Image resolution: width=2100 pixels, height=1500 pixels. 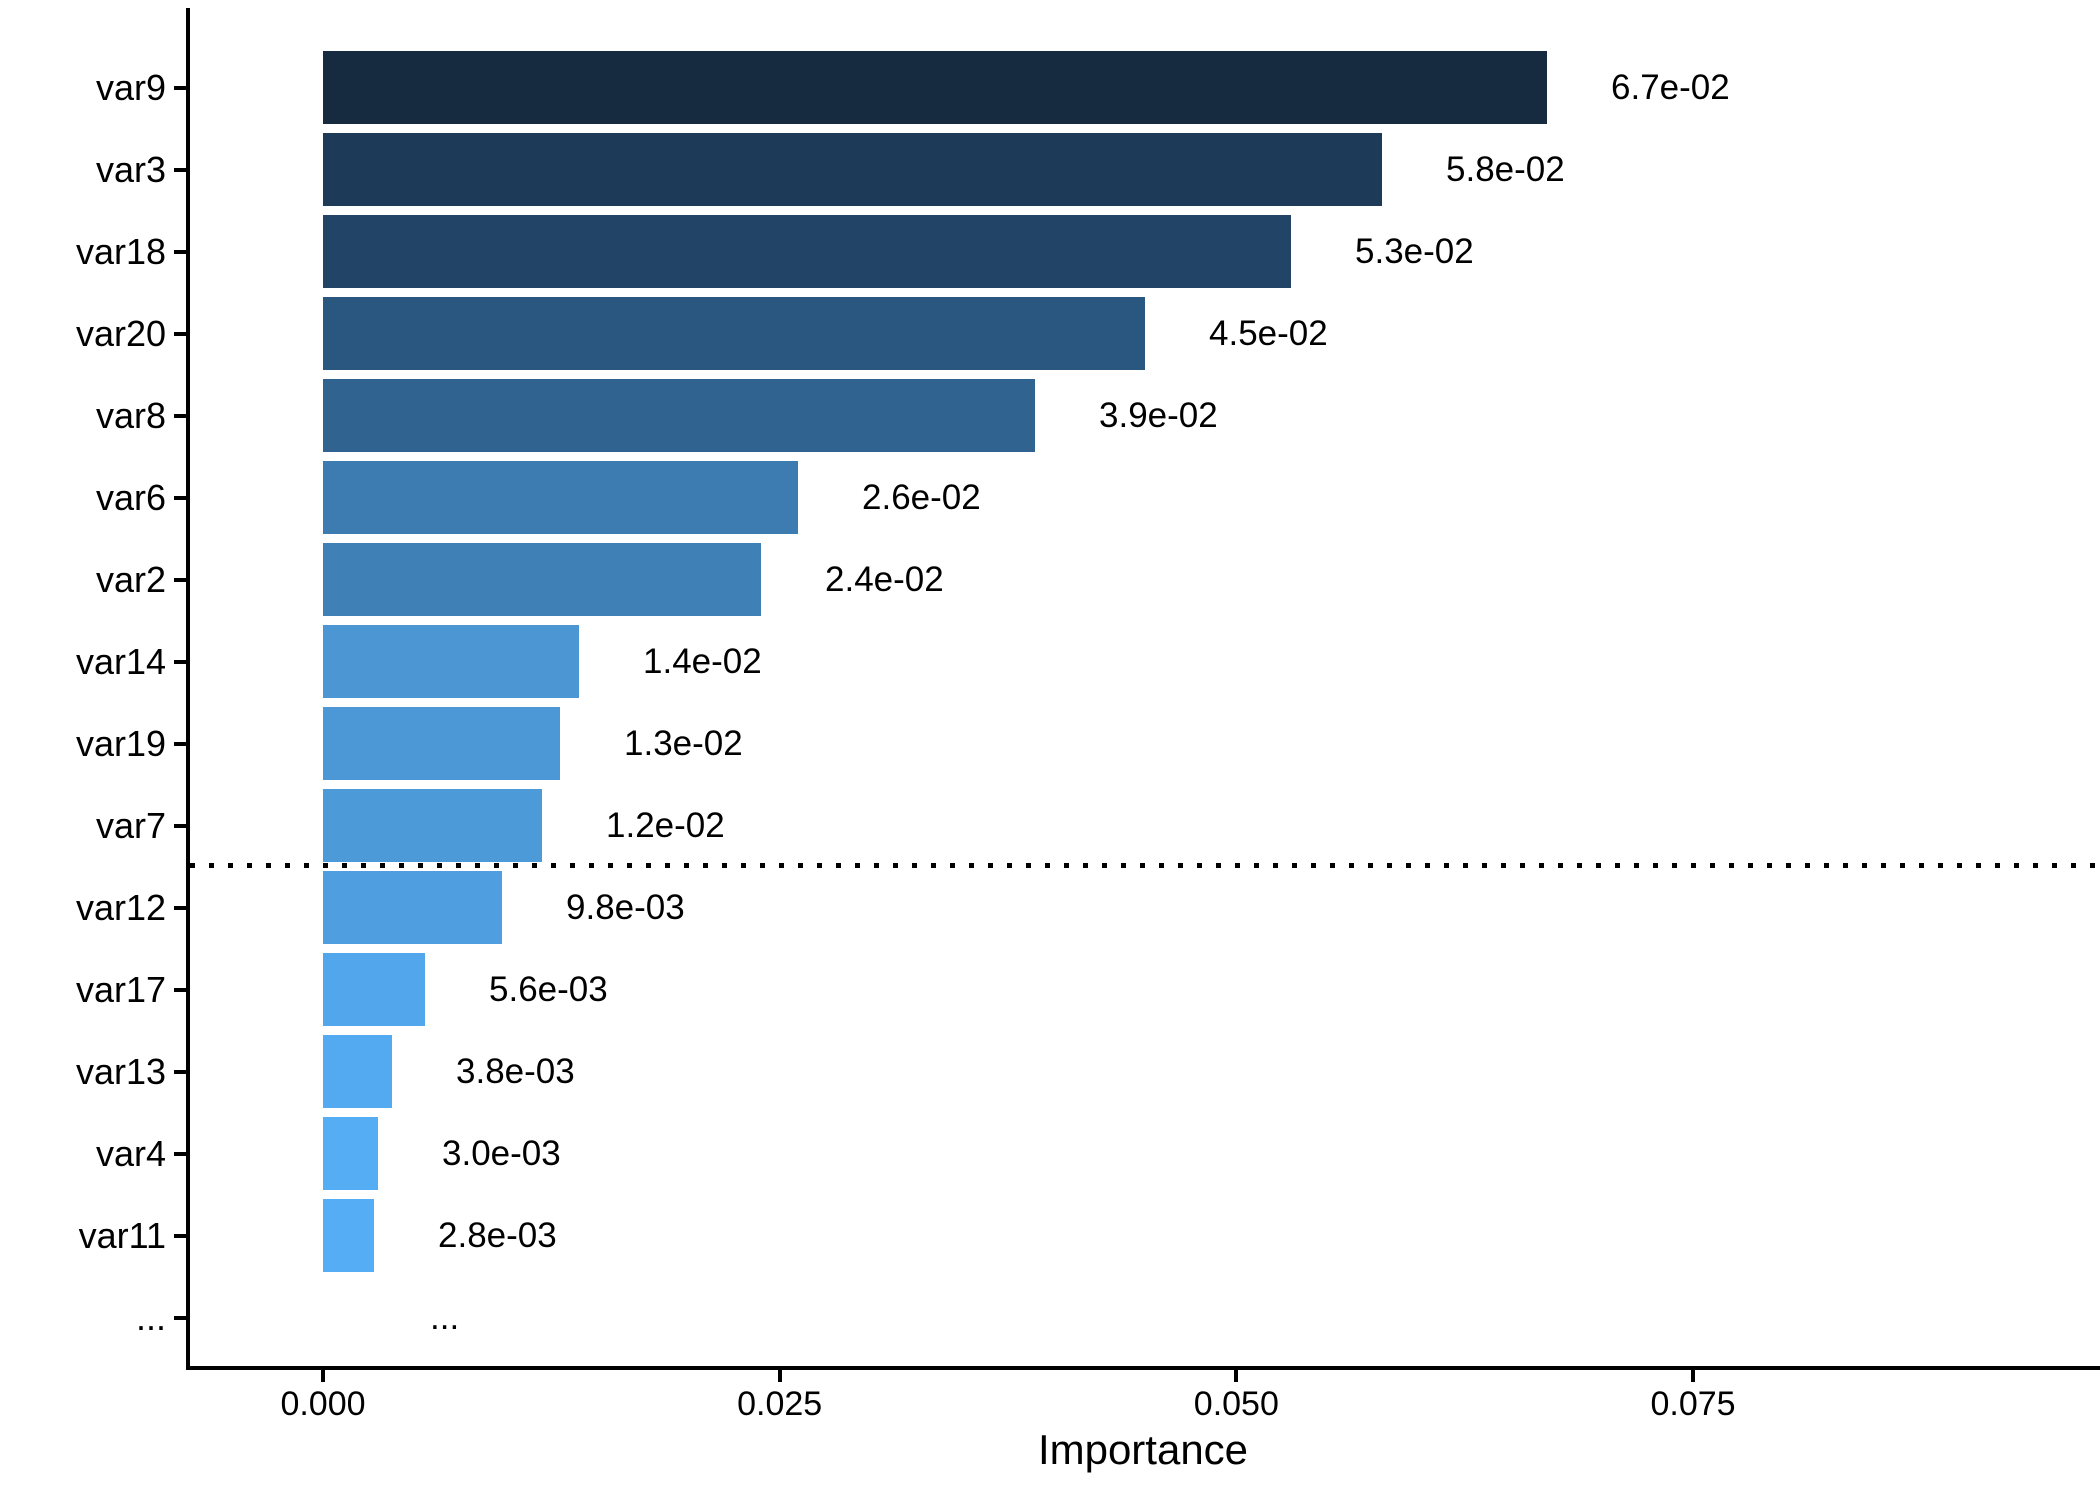 I want to click on bar-value-label: 3.8e-03, so click(x=515, y=1071).